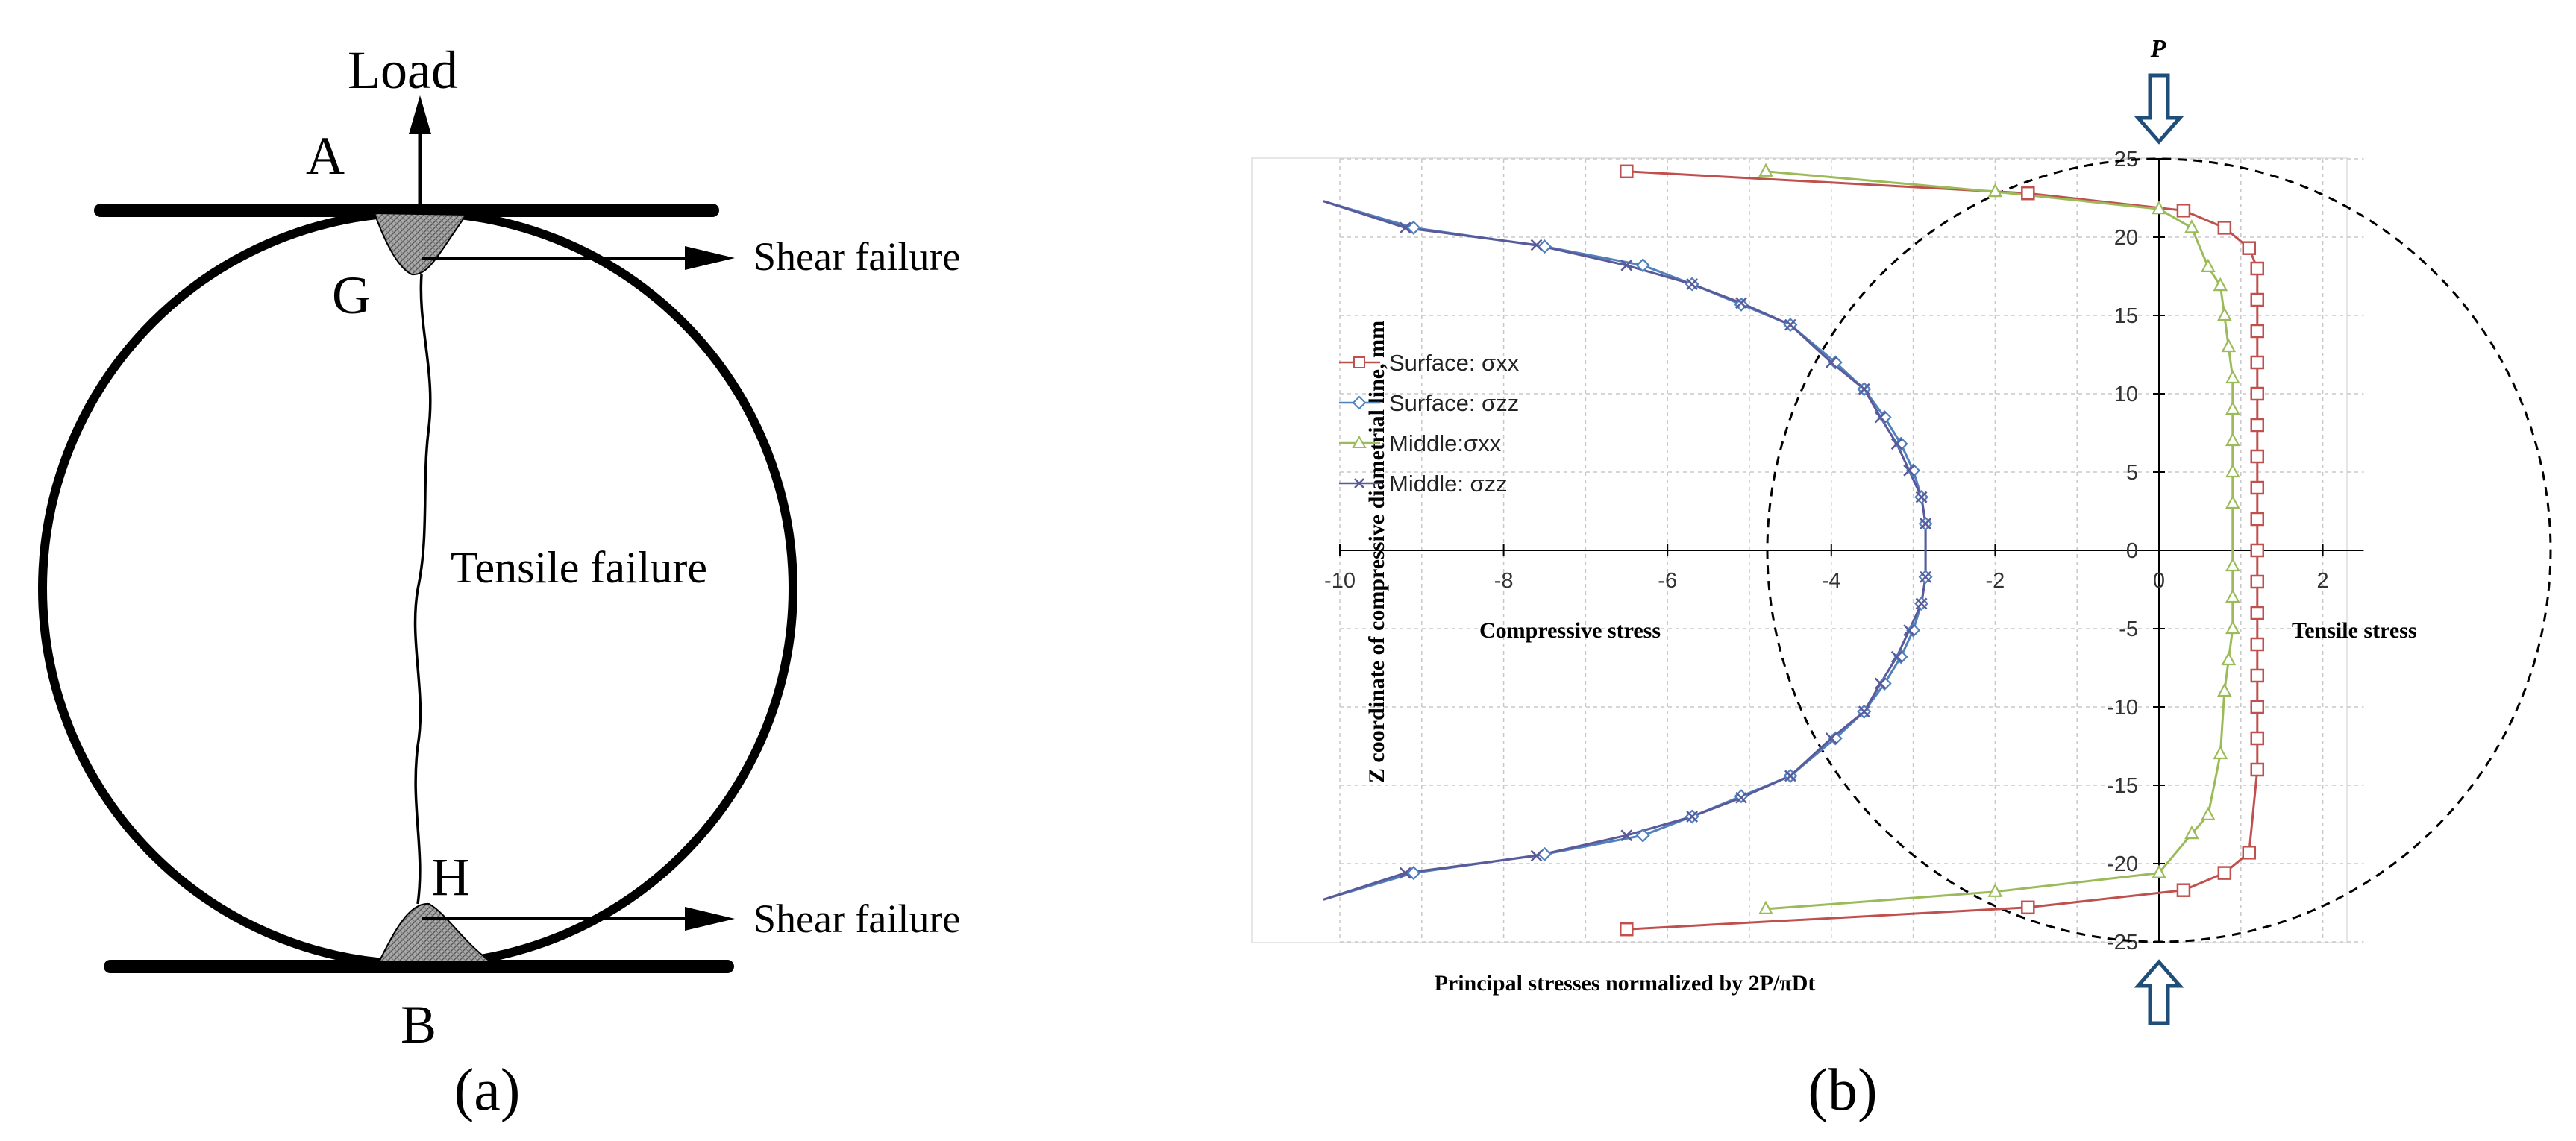  What do you see at coordinates (418, 1024) in the screenshot?
I see `point-b-label: B` at bounding box center [418, 1024].